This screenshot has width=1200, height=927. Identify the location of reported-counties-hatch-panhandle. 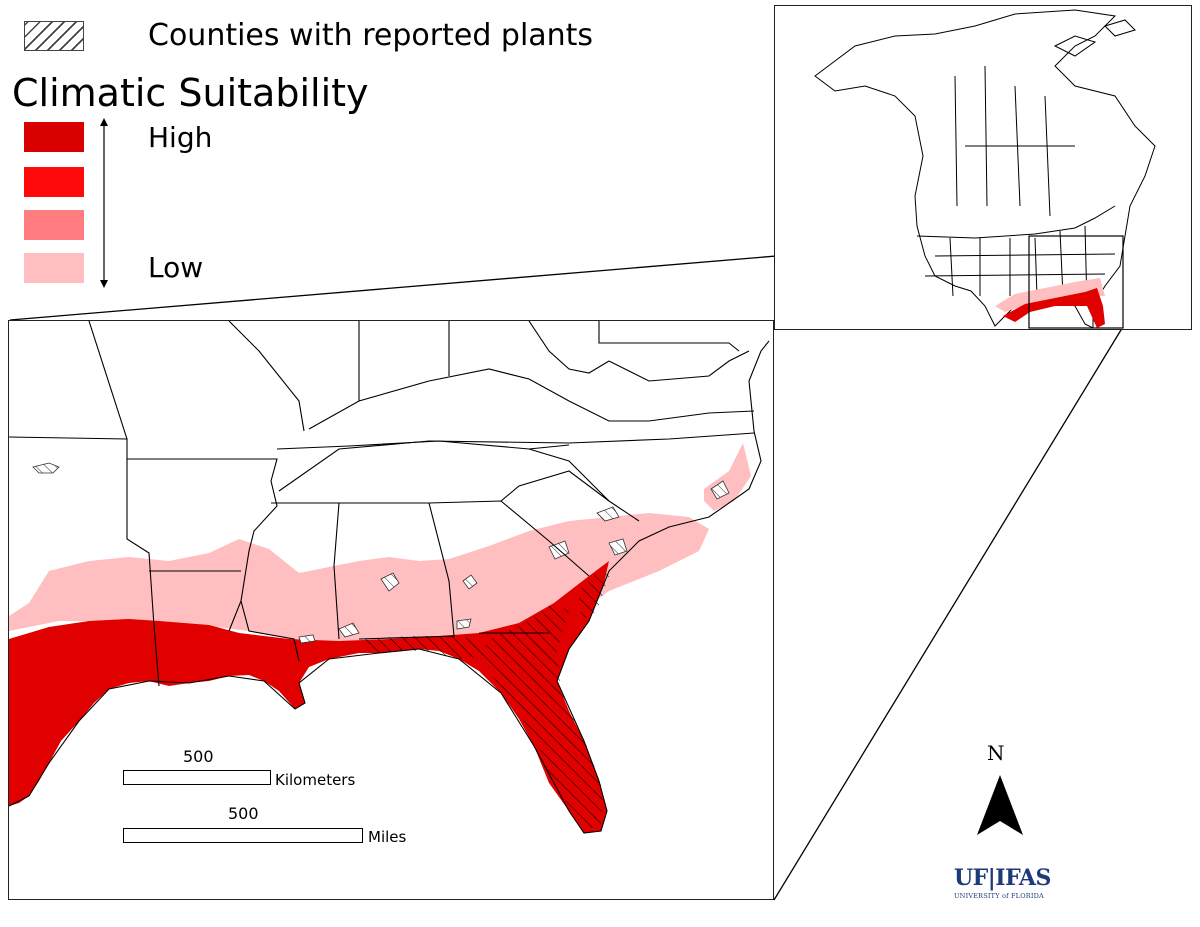
(421, 647).